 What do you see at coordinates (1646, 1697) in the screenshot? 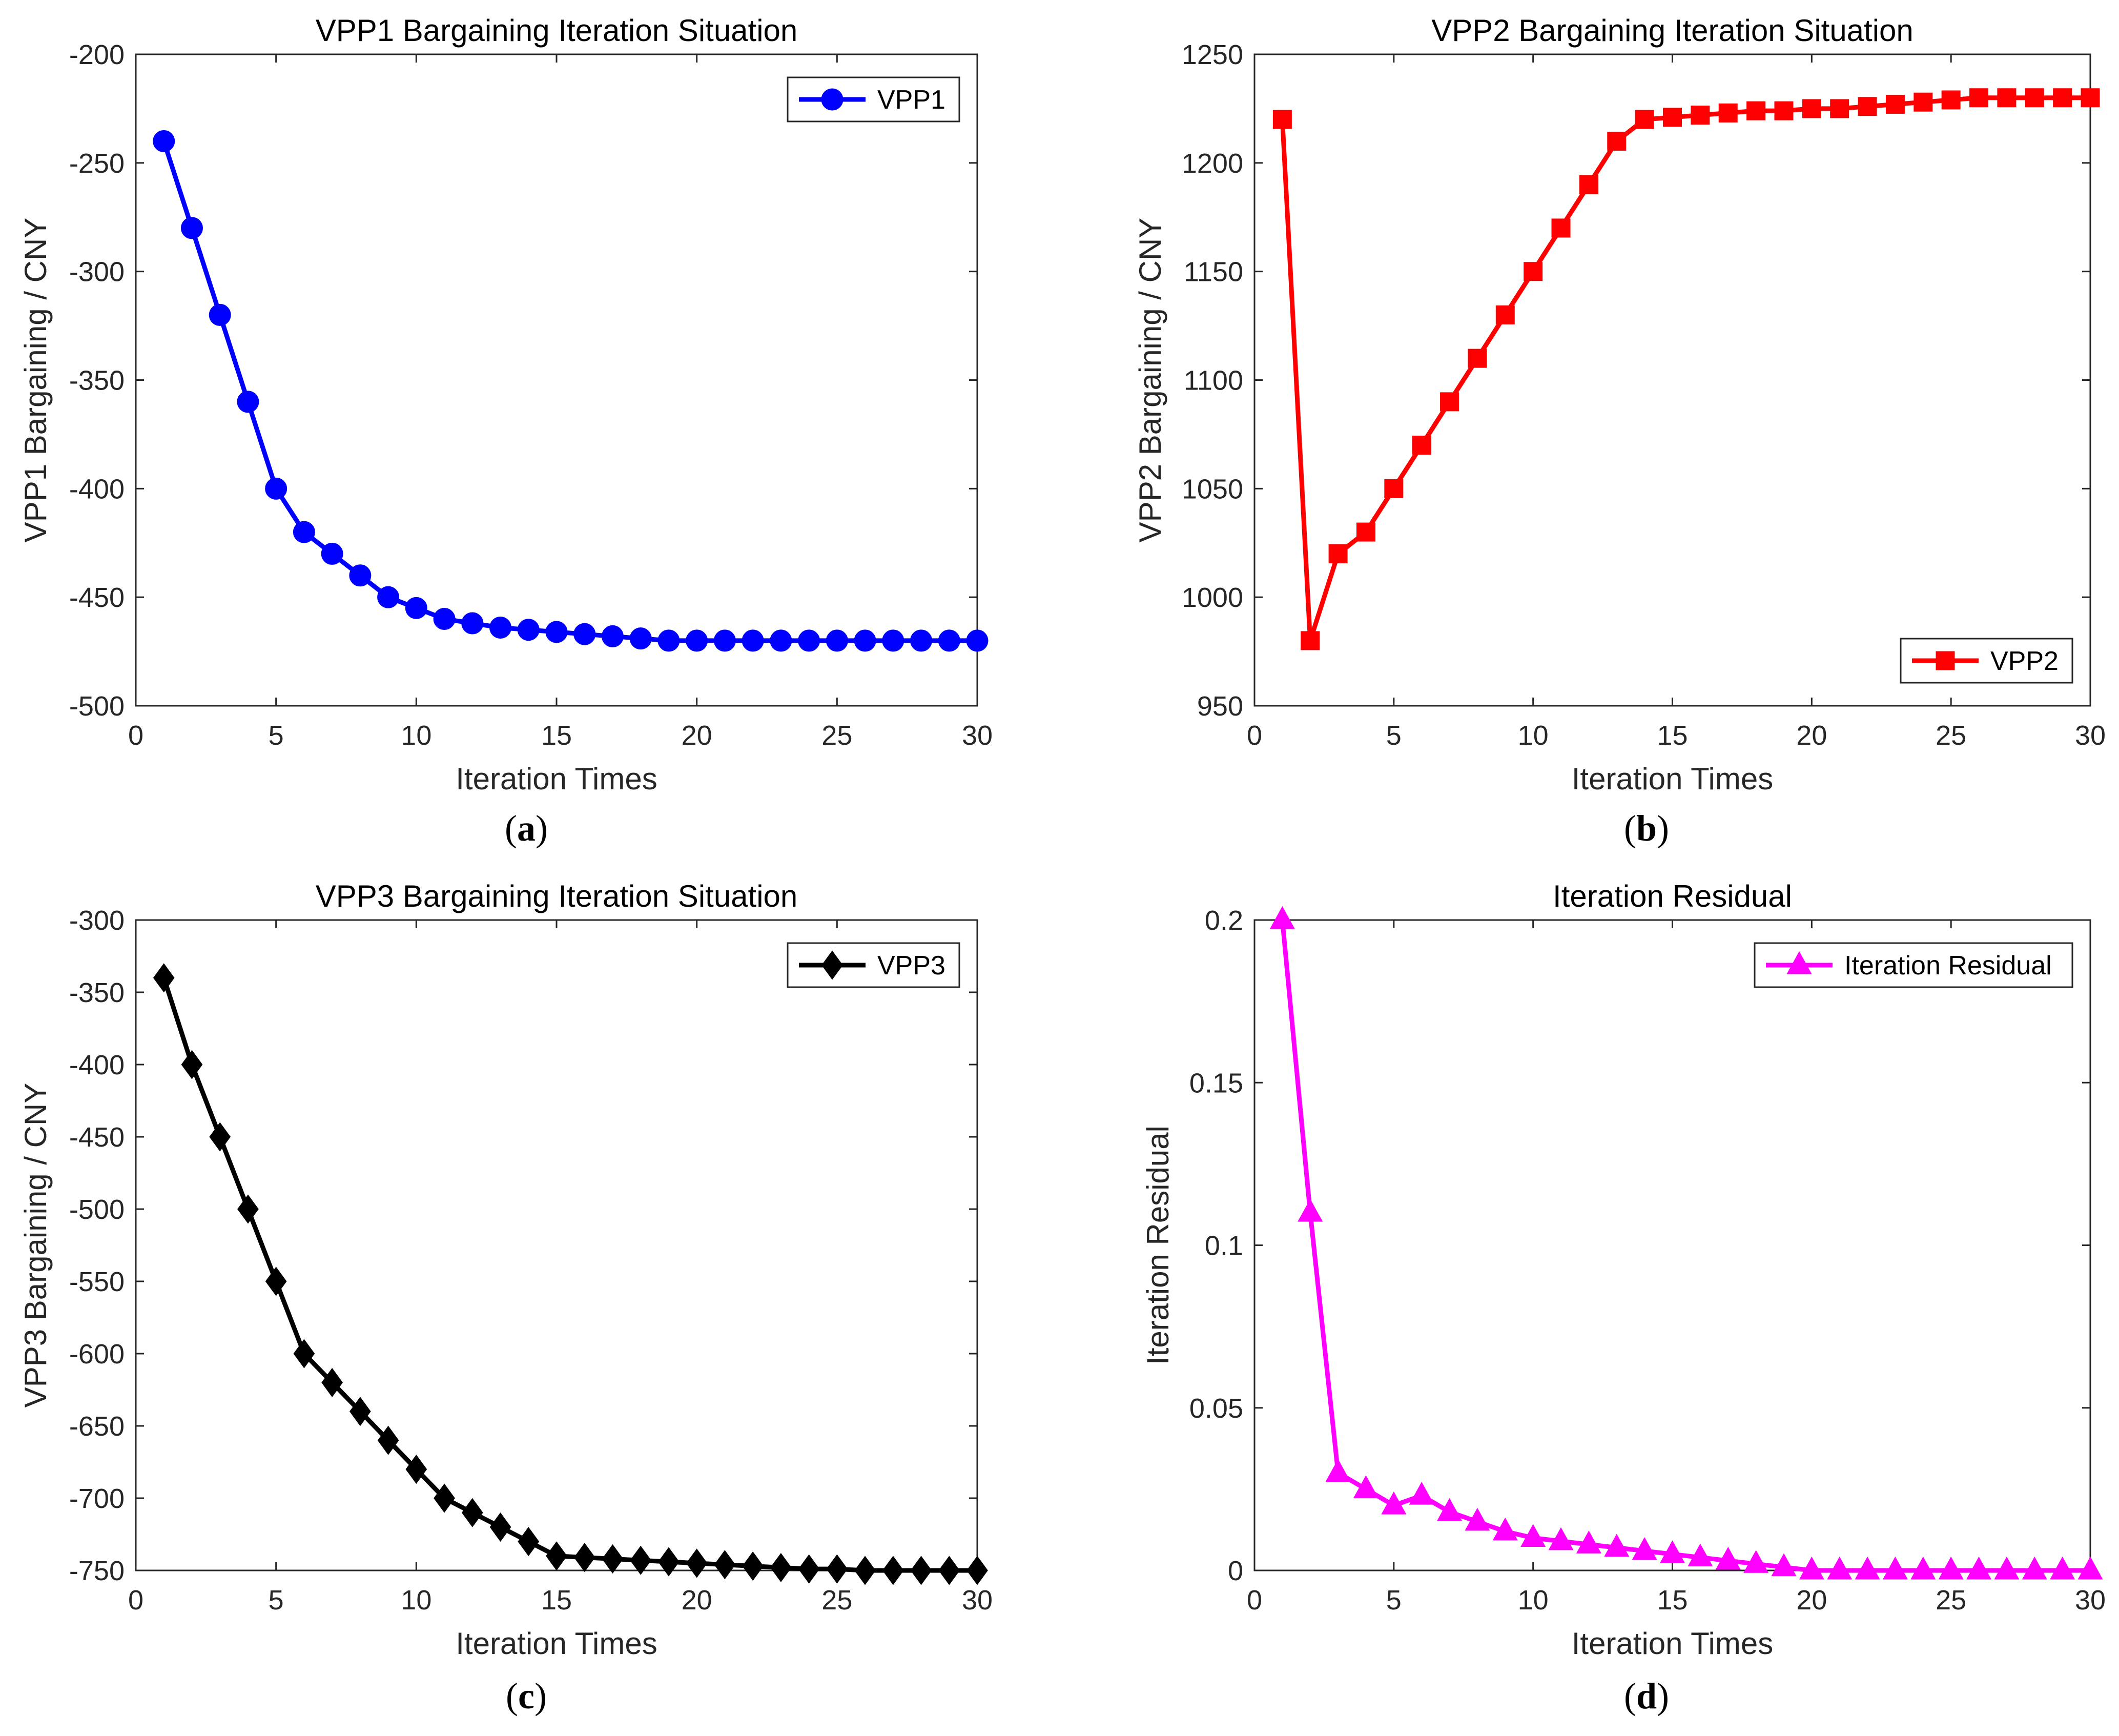
I see `panel-label-d: (d)` at bounding box center [1646, 1697].